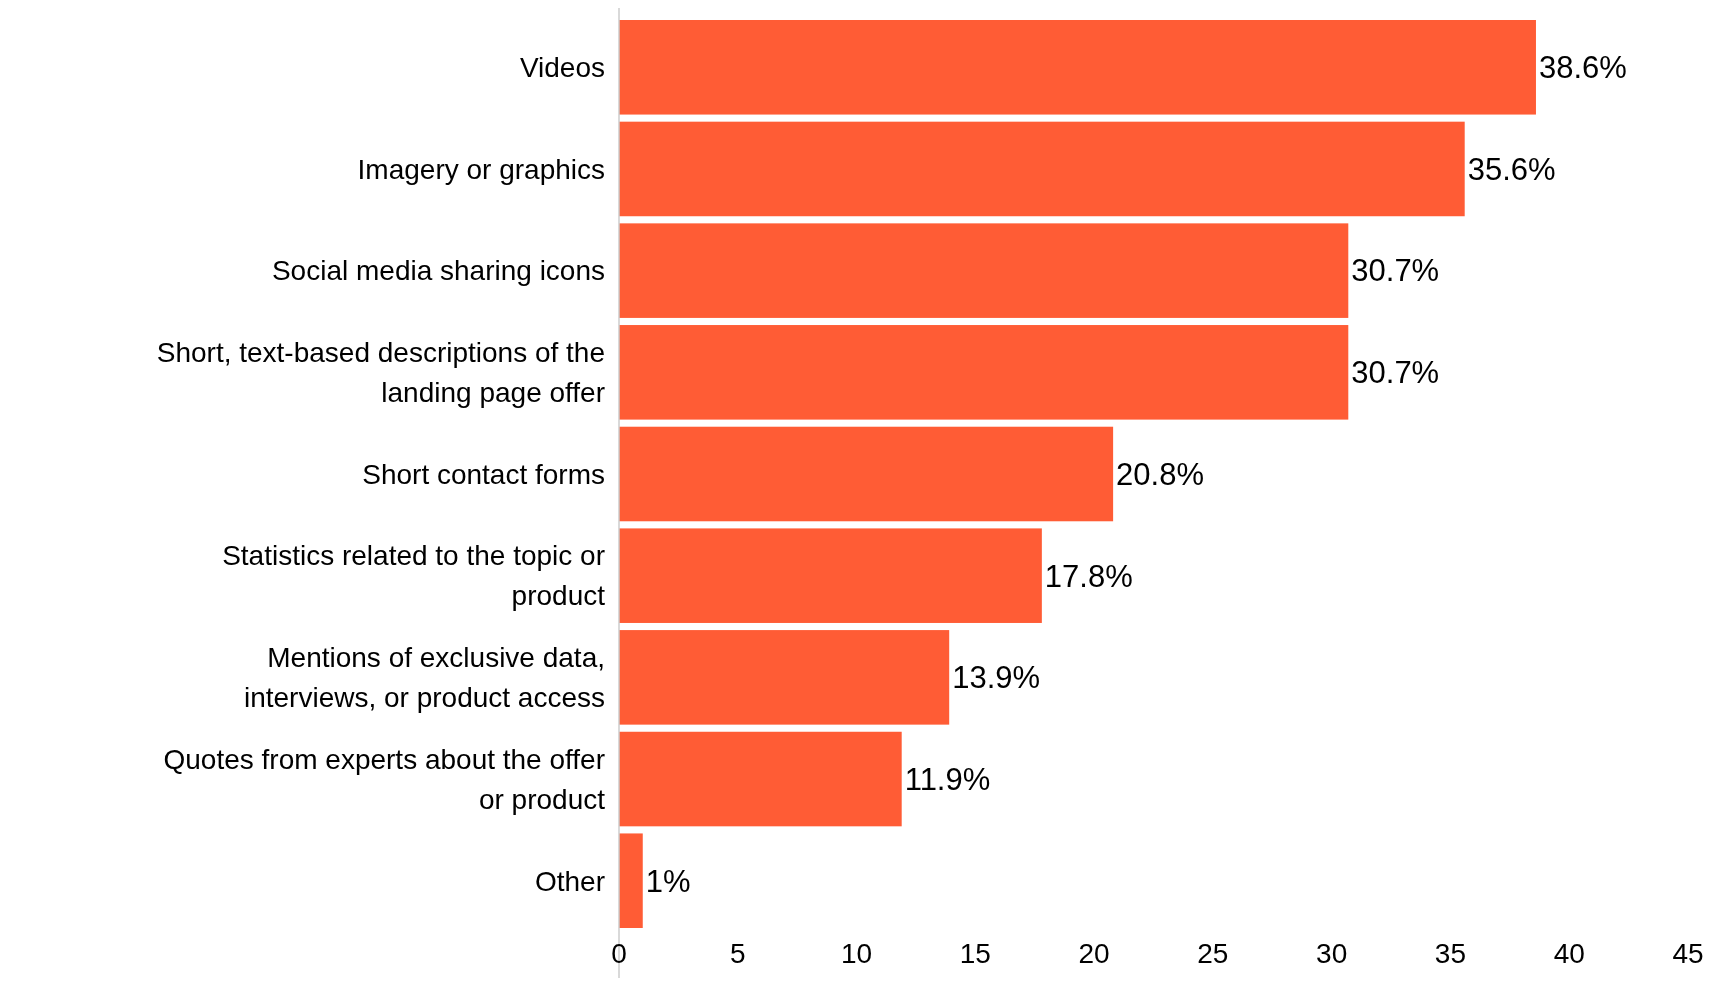 The image size is (1719, 986). Describe the element at coordinates (384, 779) in the screenshot. I see `y-tick-label: Quotes from experts about the offer or product` at that location.